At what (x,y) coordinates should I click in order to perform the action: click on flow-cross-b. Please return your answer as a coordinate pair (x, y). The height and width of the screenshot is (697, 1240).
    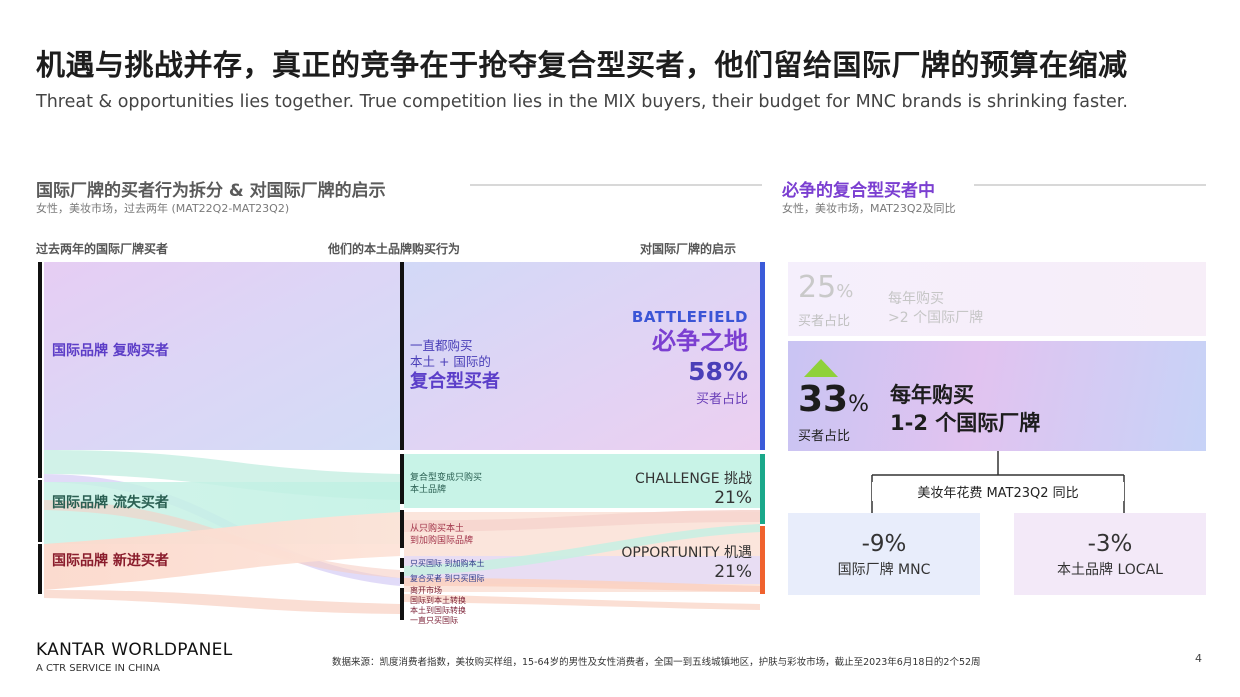
    Looking at the image, I should click on (582, 550).